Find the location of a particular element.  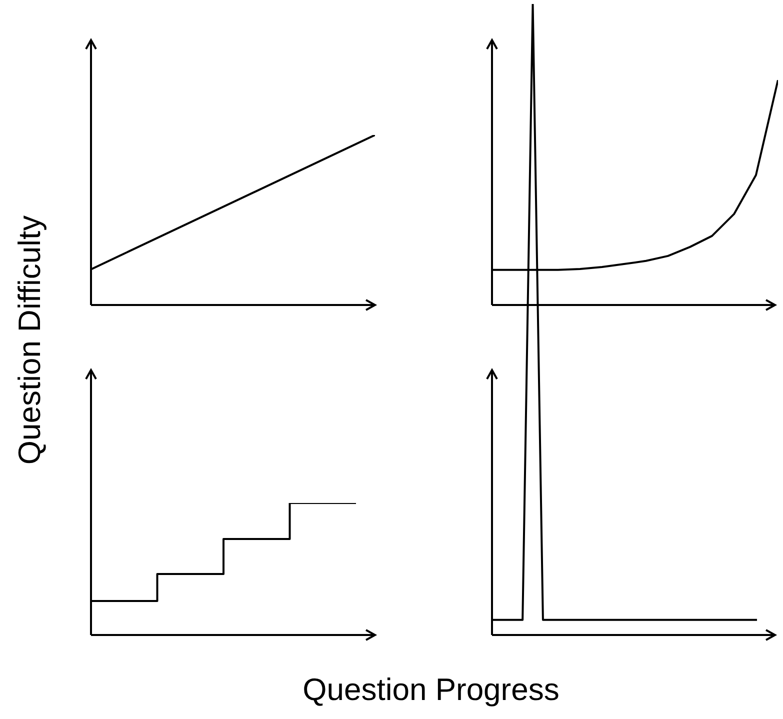

x-axis-title: Question Progress is located at coordinates (431, 690).